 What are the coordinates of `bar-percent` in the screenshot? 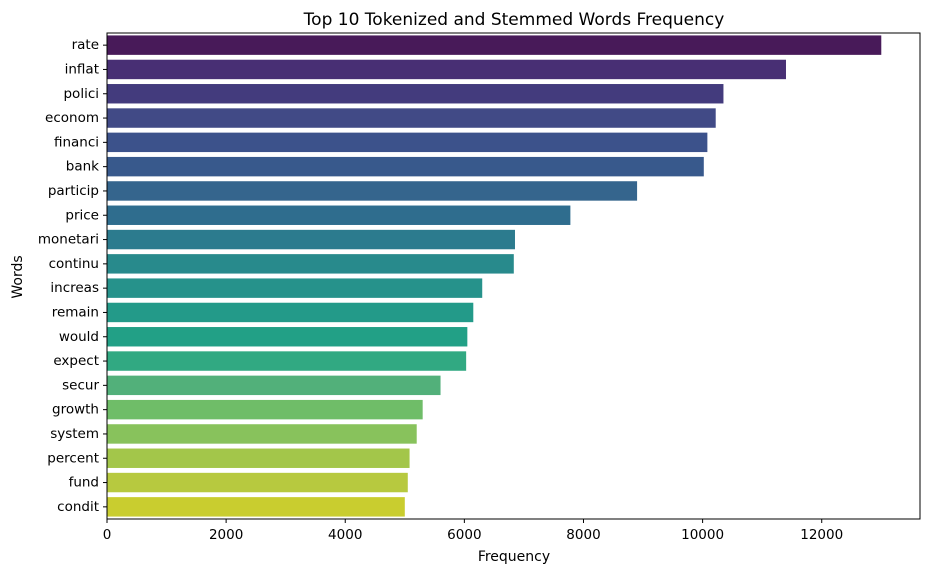 It's located at (258, 458).